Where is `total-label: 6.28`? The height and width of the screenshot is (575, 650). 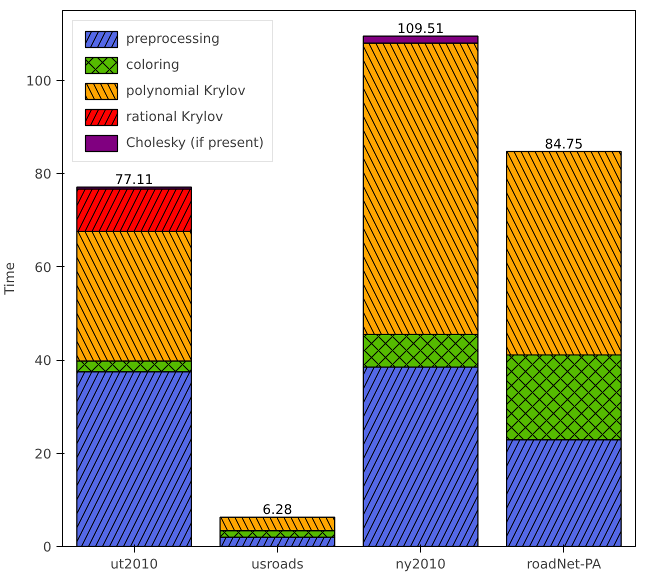 total-label: 6.28 is located at coordinates (277, 510).